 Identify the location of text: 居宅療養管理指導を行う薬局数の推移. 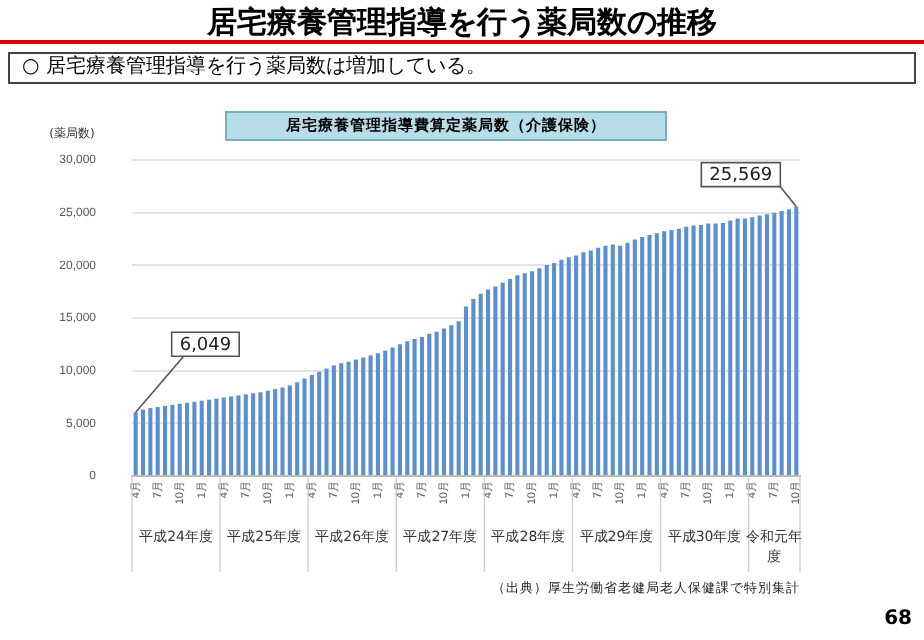
(462, 23).